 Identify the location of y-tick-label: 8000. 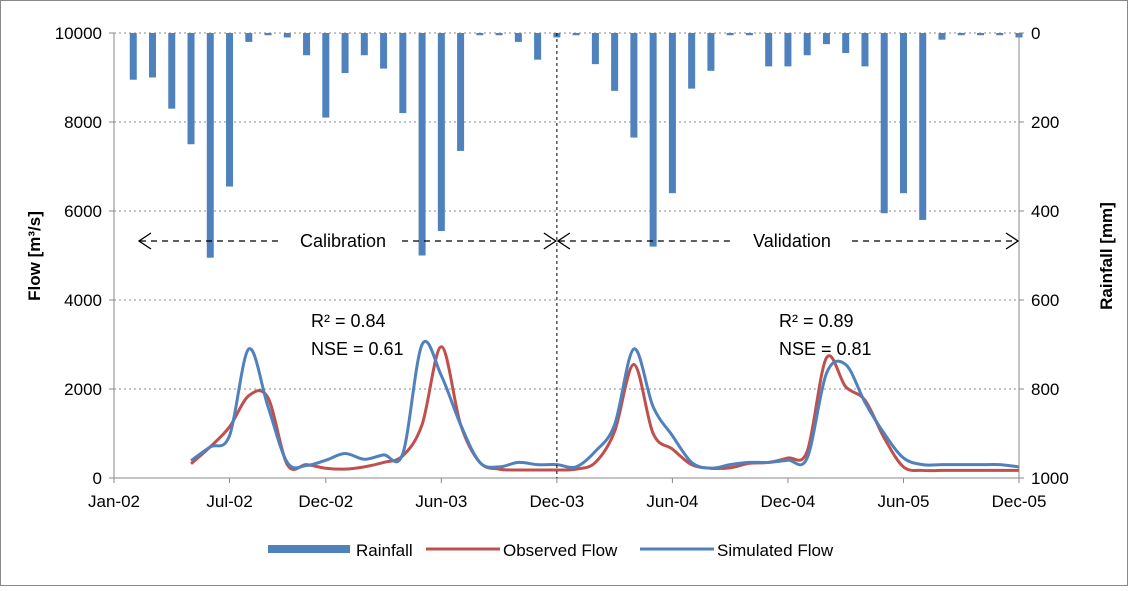
(83, 122).